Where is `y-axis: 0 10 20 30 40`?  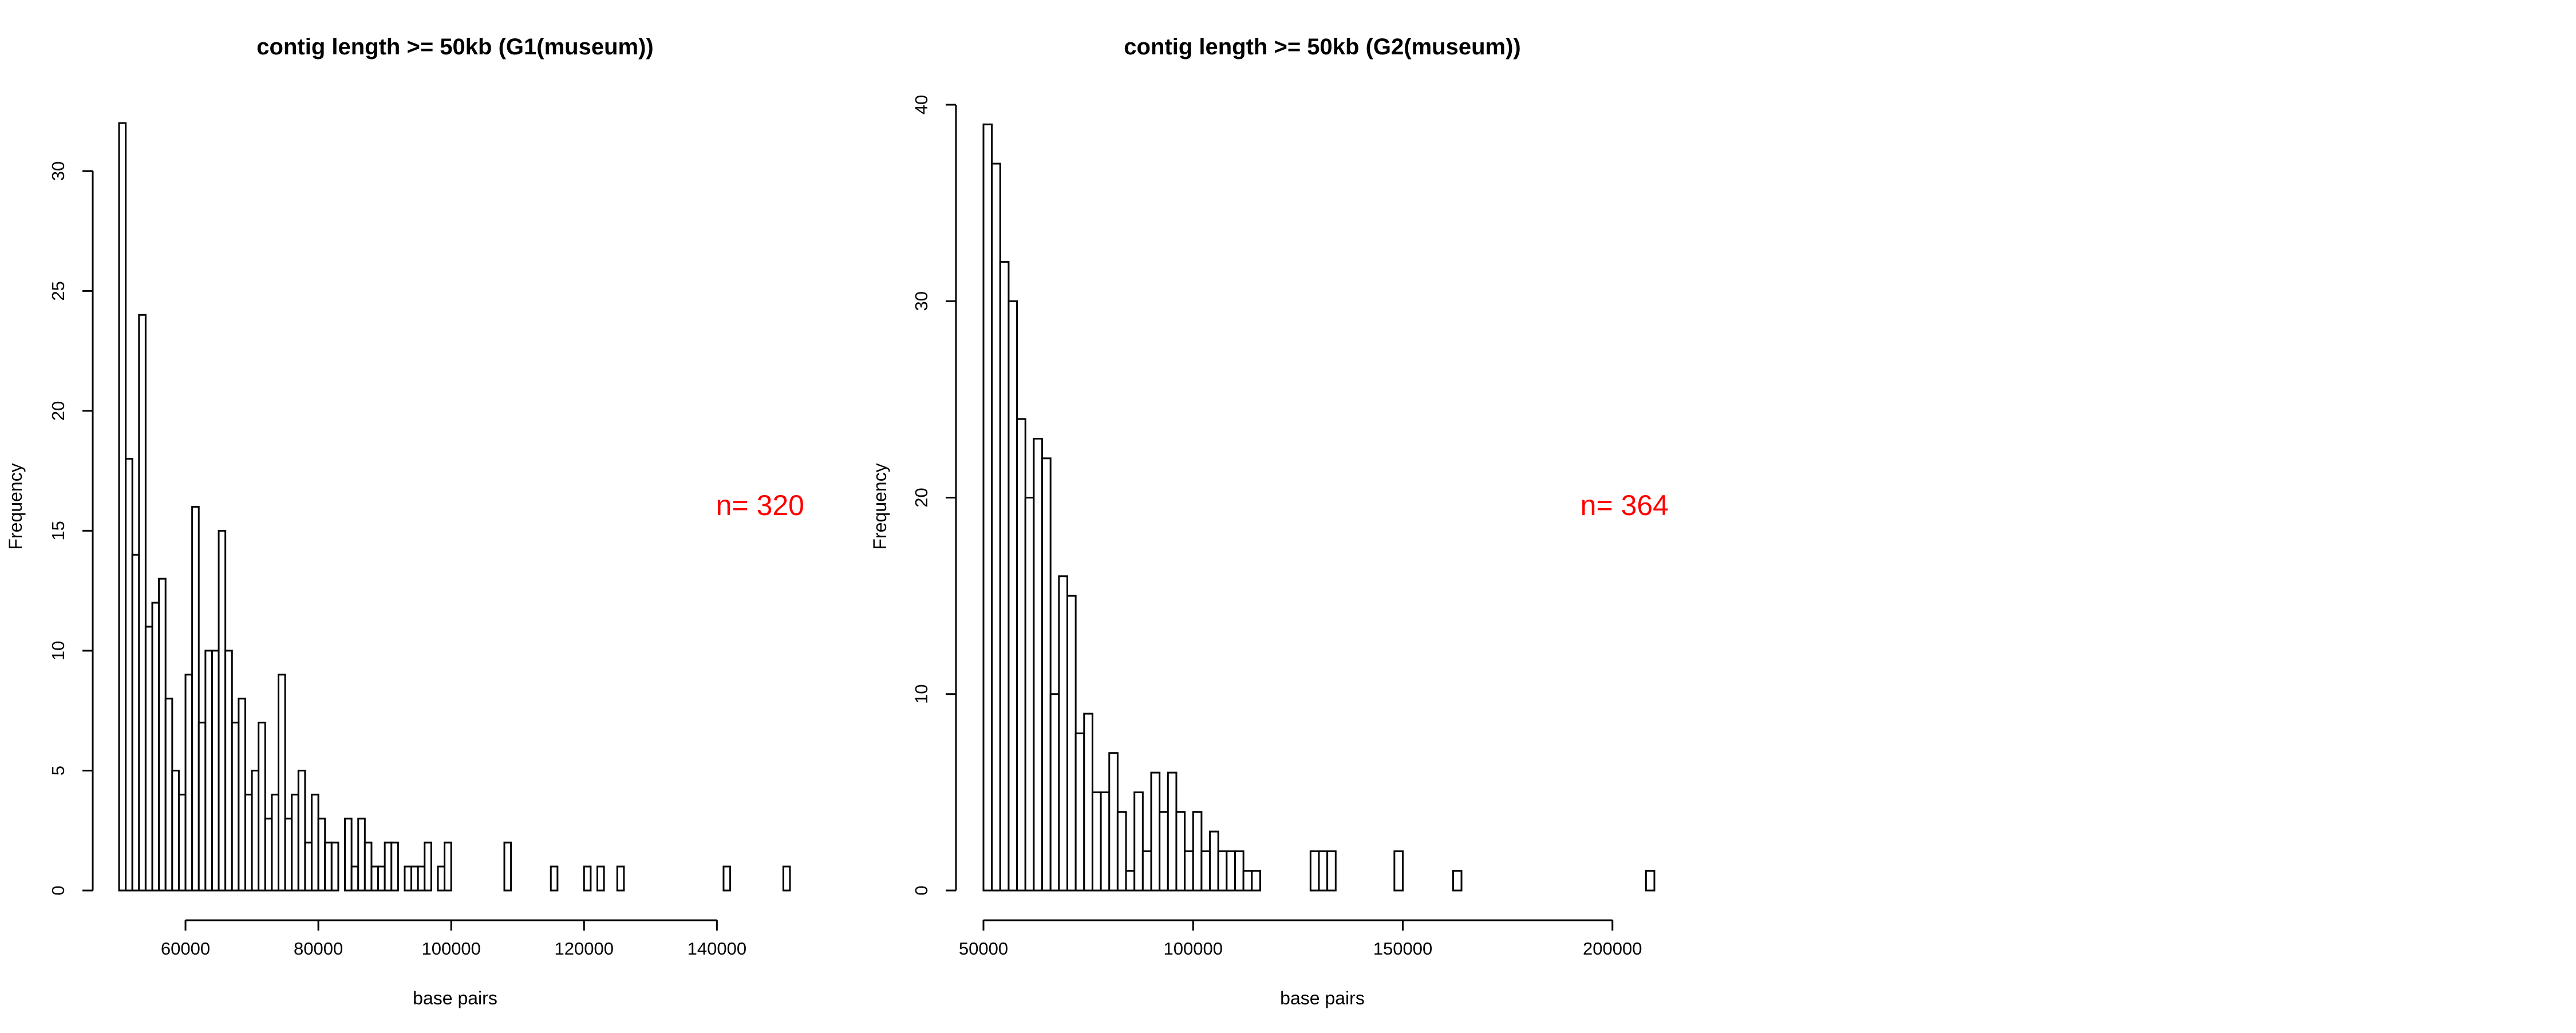 y-axis: 0 10 20 30 40 is located at coordinates (934, 496).